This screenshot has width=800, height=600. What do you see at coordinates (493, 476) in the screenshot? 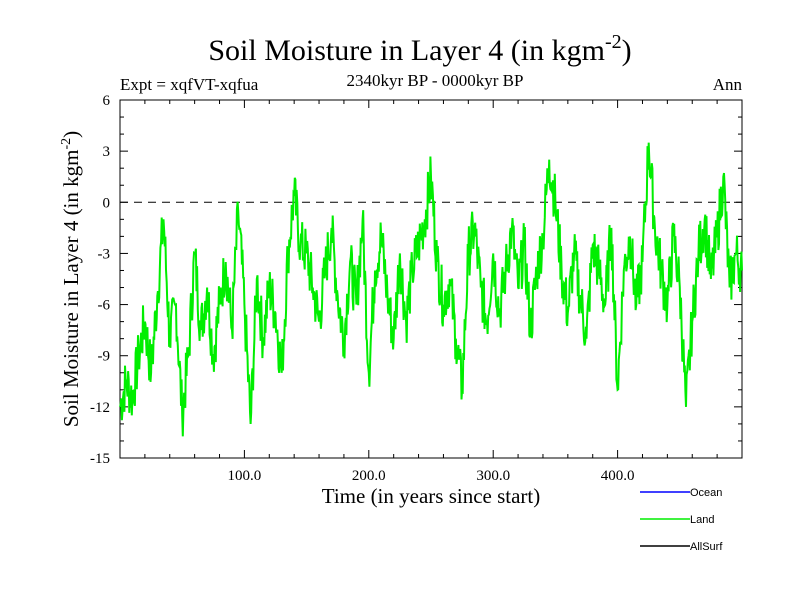
I see `x-tick-label: 300.0` at bounding box center [493, 476].